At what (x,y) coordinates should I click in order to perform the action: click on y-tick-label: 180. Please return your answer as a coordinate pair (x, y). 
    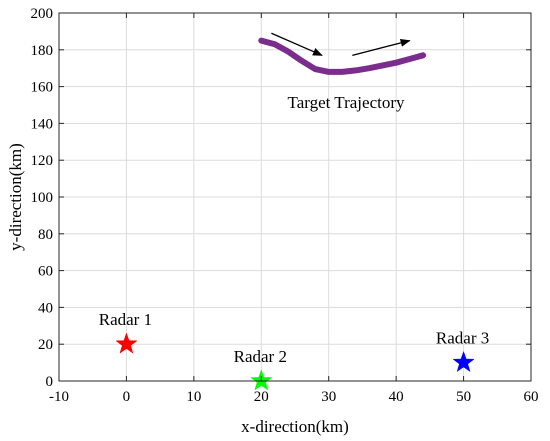
    Looking at the image, I should click on (42, 51).